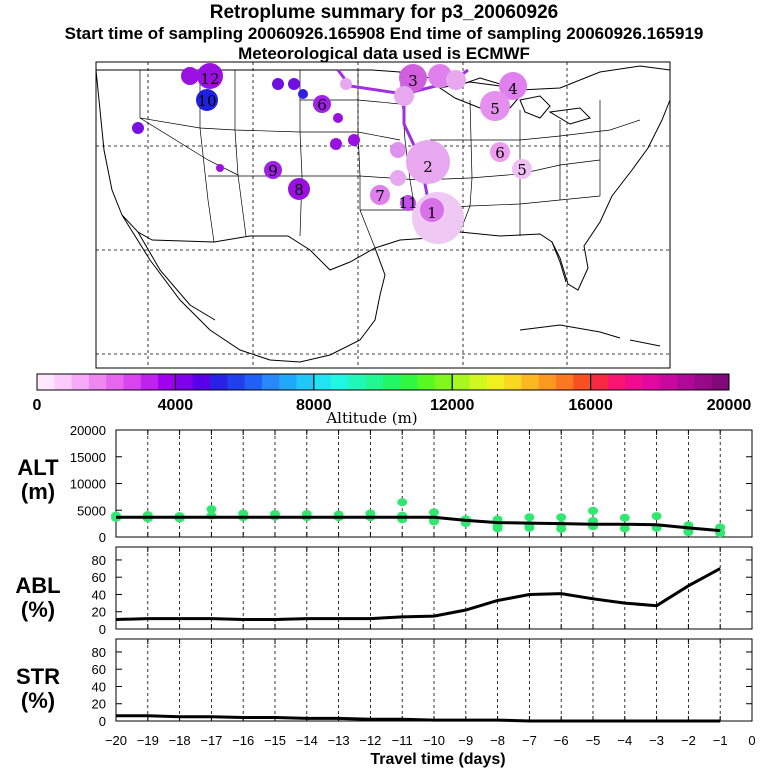 The height and width of the screenshot is (768, 768). I want to click on x-tick-label: −16, so click(243, 740).